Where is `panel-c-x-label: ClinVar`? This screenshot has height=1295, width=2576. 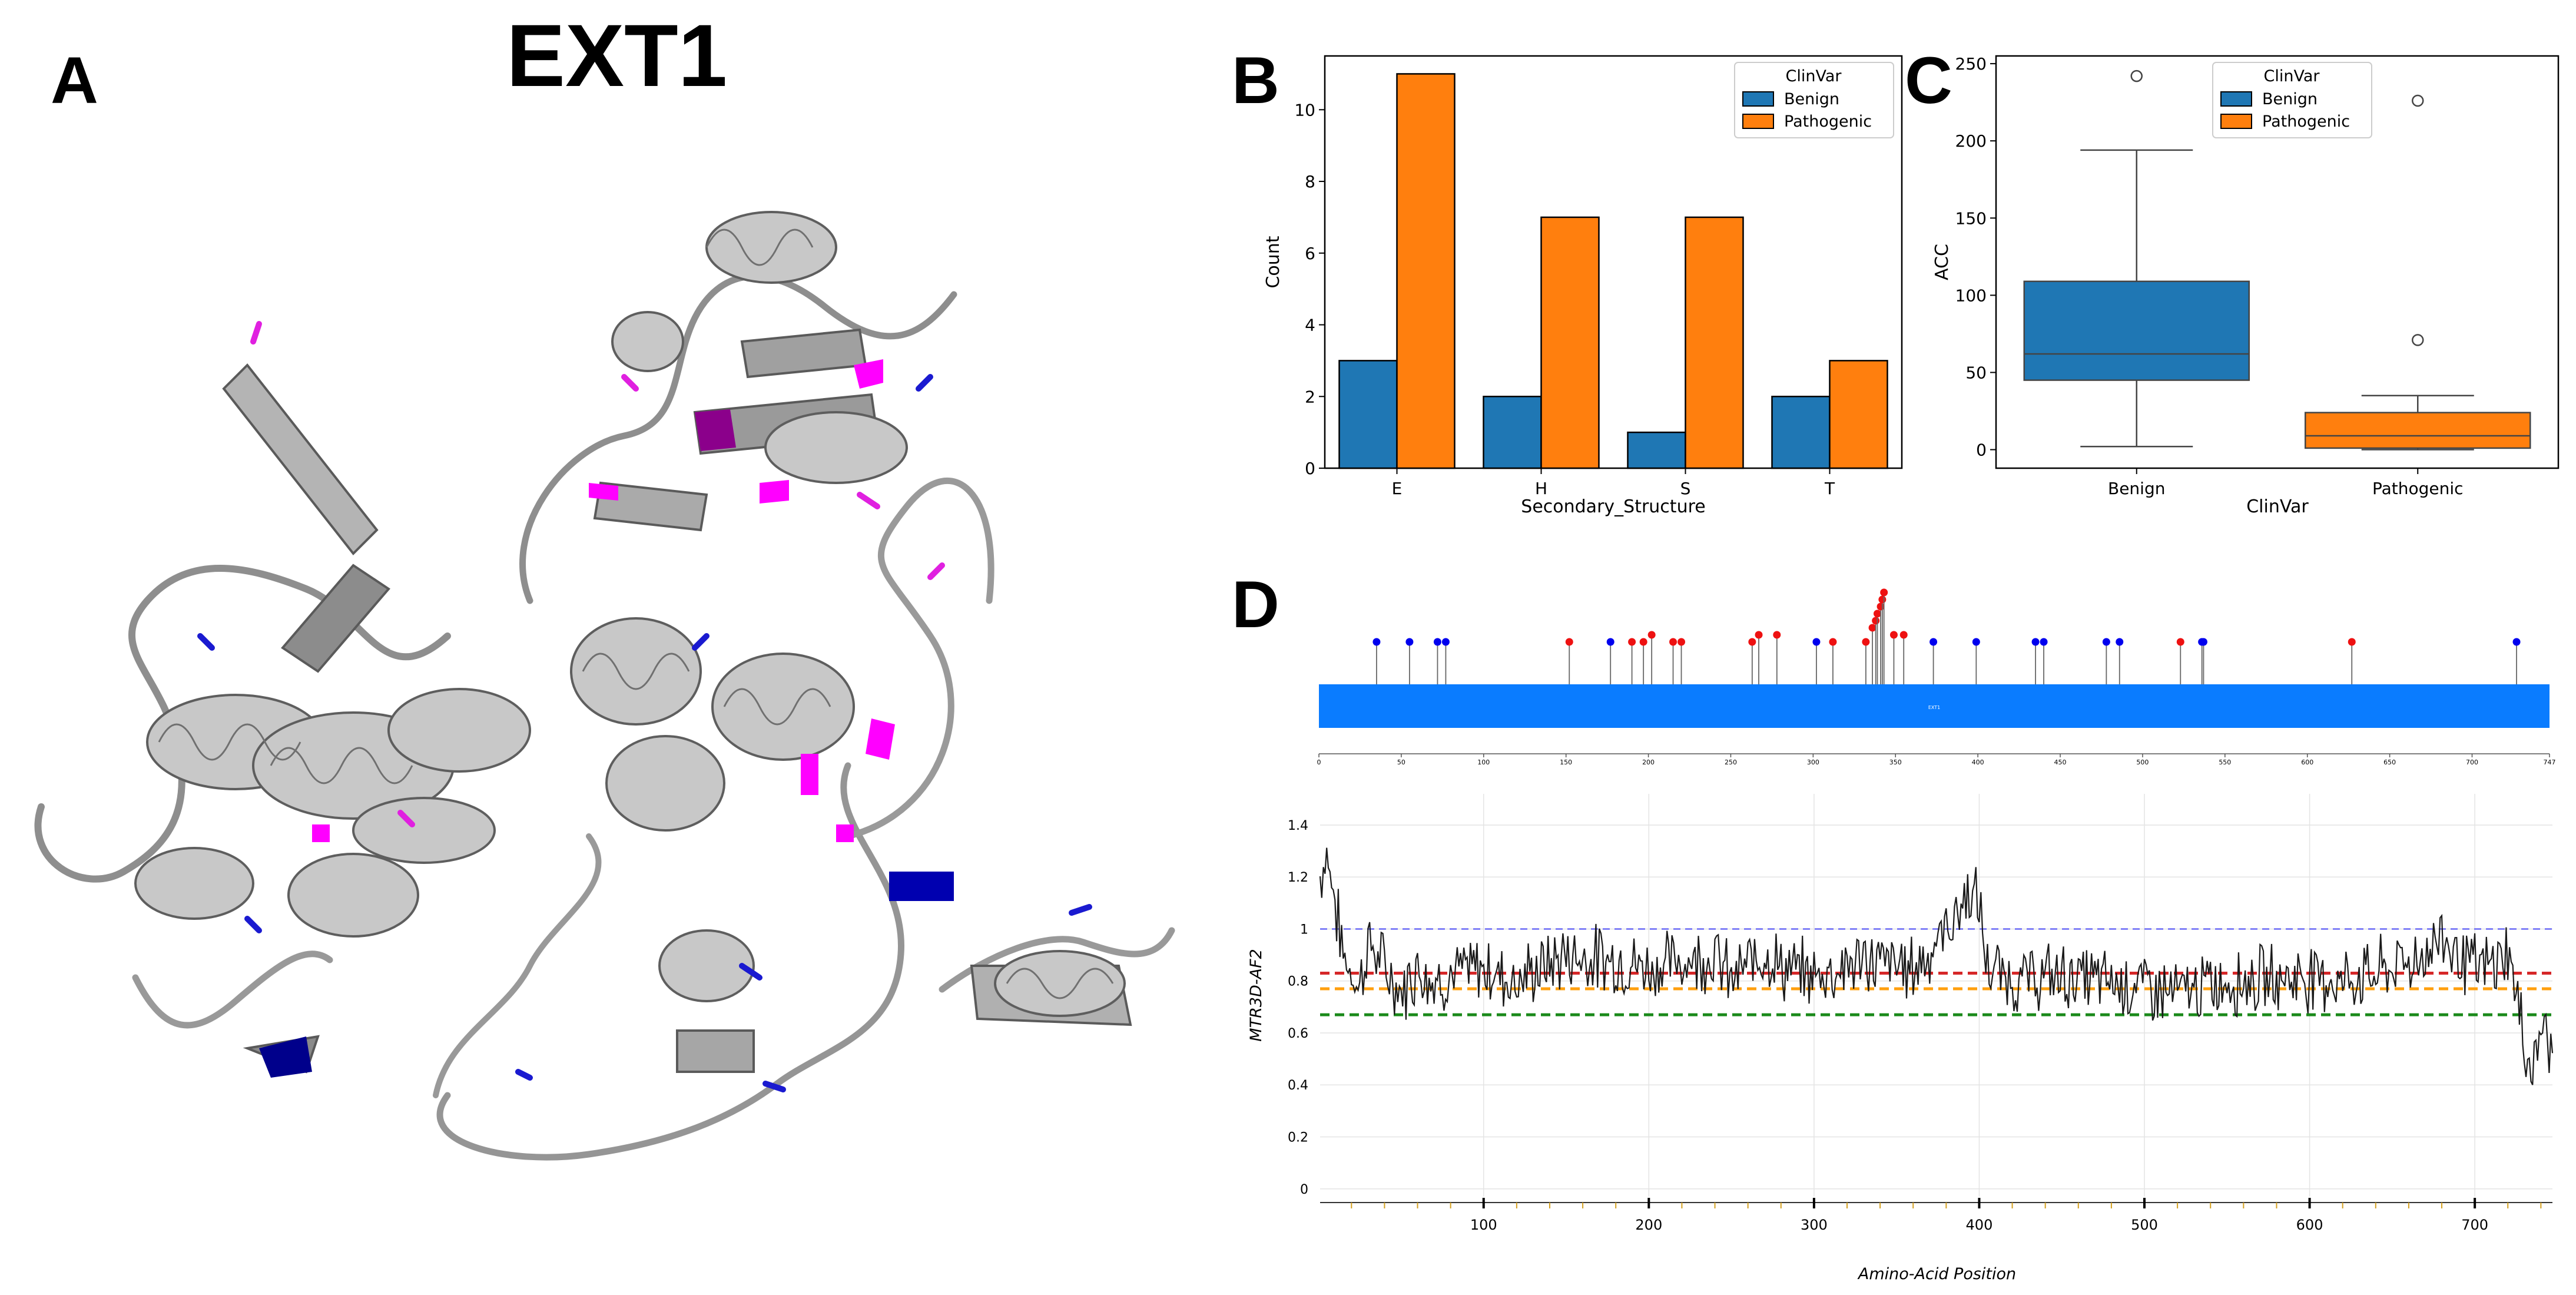
panel-c-x-label: ClinVar is located at coordinates (2277, 507).